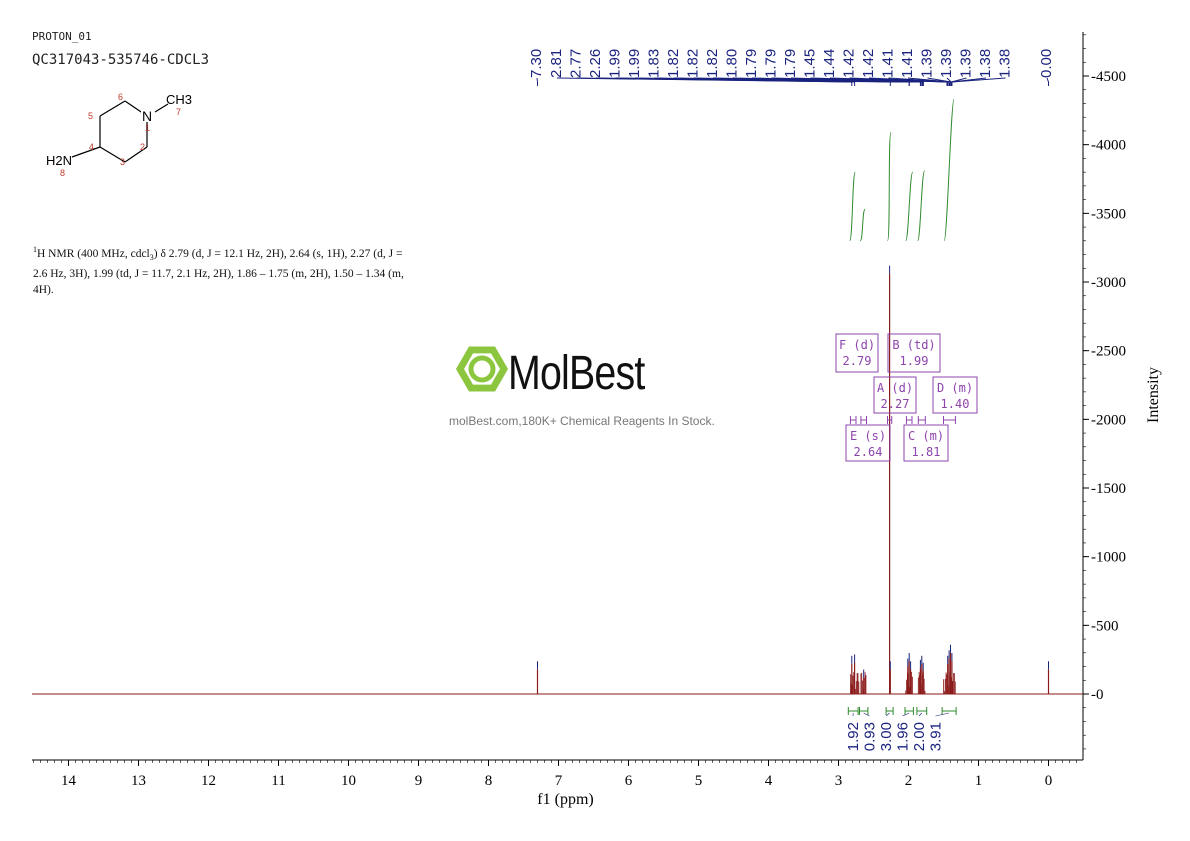 This screenshot has width=1190, height=841. I want to click on structure-atom-number: 5, so click(90, 116).